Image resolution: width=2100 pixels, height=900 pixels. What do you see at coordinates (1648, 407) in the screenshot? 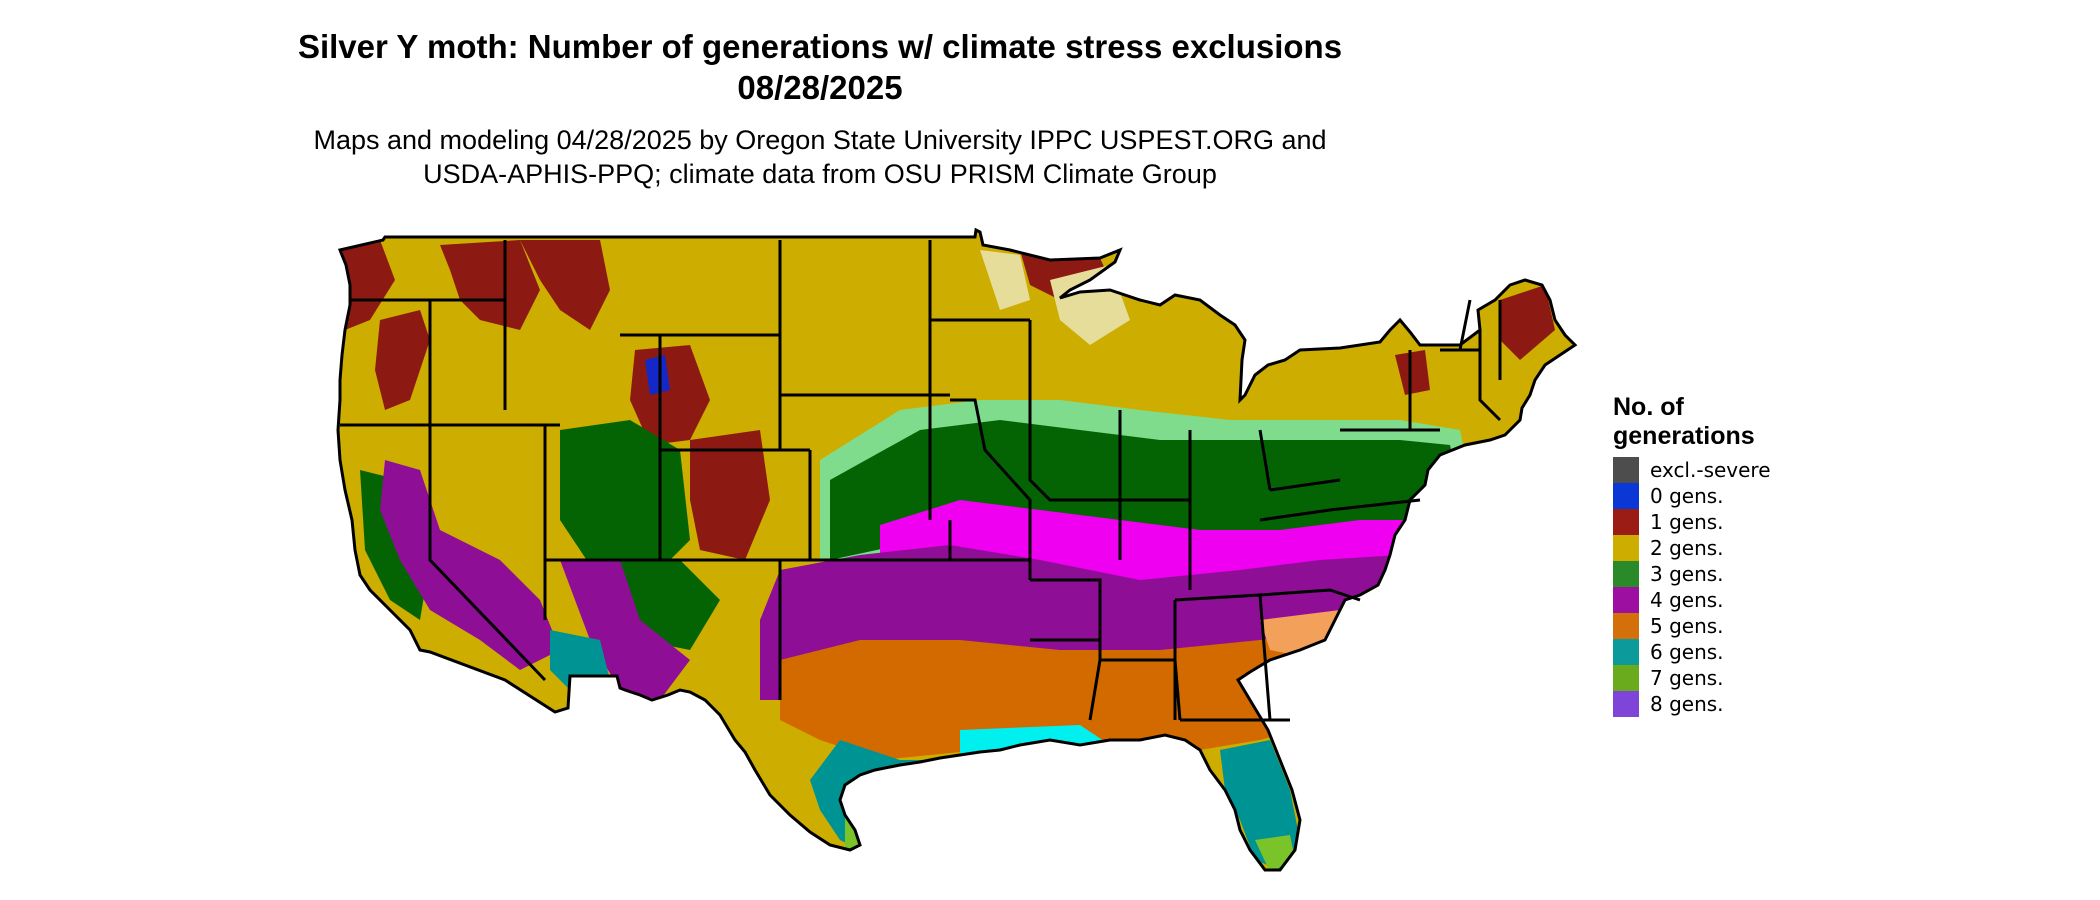
I see `legend-title-line1: No. of` at bounding box center [1648, 407].